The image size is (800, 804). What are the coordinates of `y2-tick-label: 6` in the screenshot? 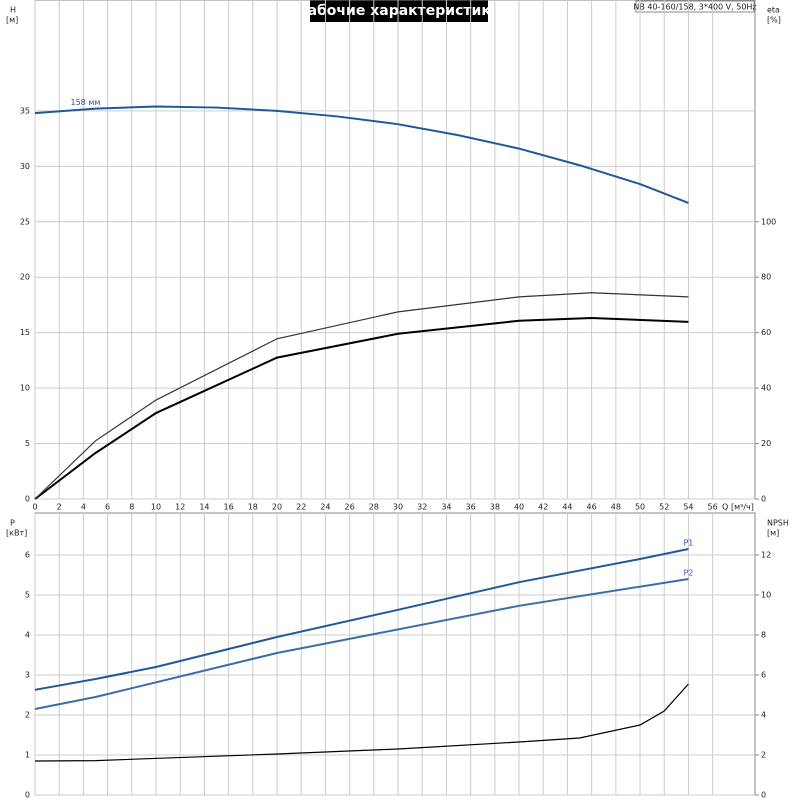 It's located at (763, 675).